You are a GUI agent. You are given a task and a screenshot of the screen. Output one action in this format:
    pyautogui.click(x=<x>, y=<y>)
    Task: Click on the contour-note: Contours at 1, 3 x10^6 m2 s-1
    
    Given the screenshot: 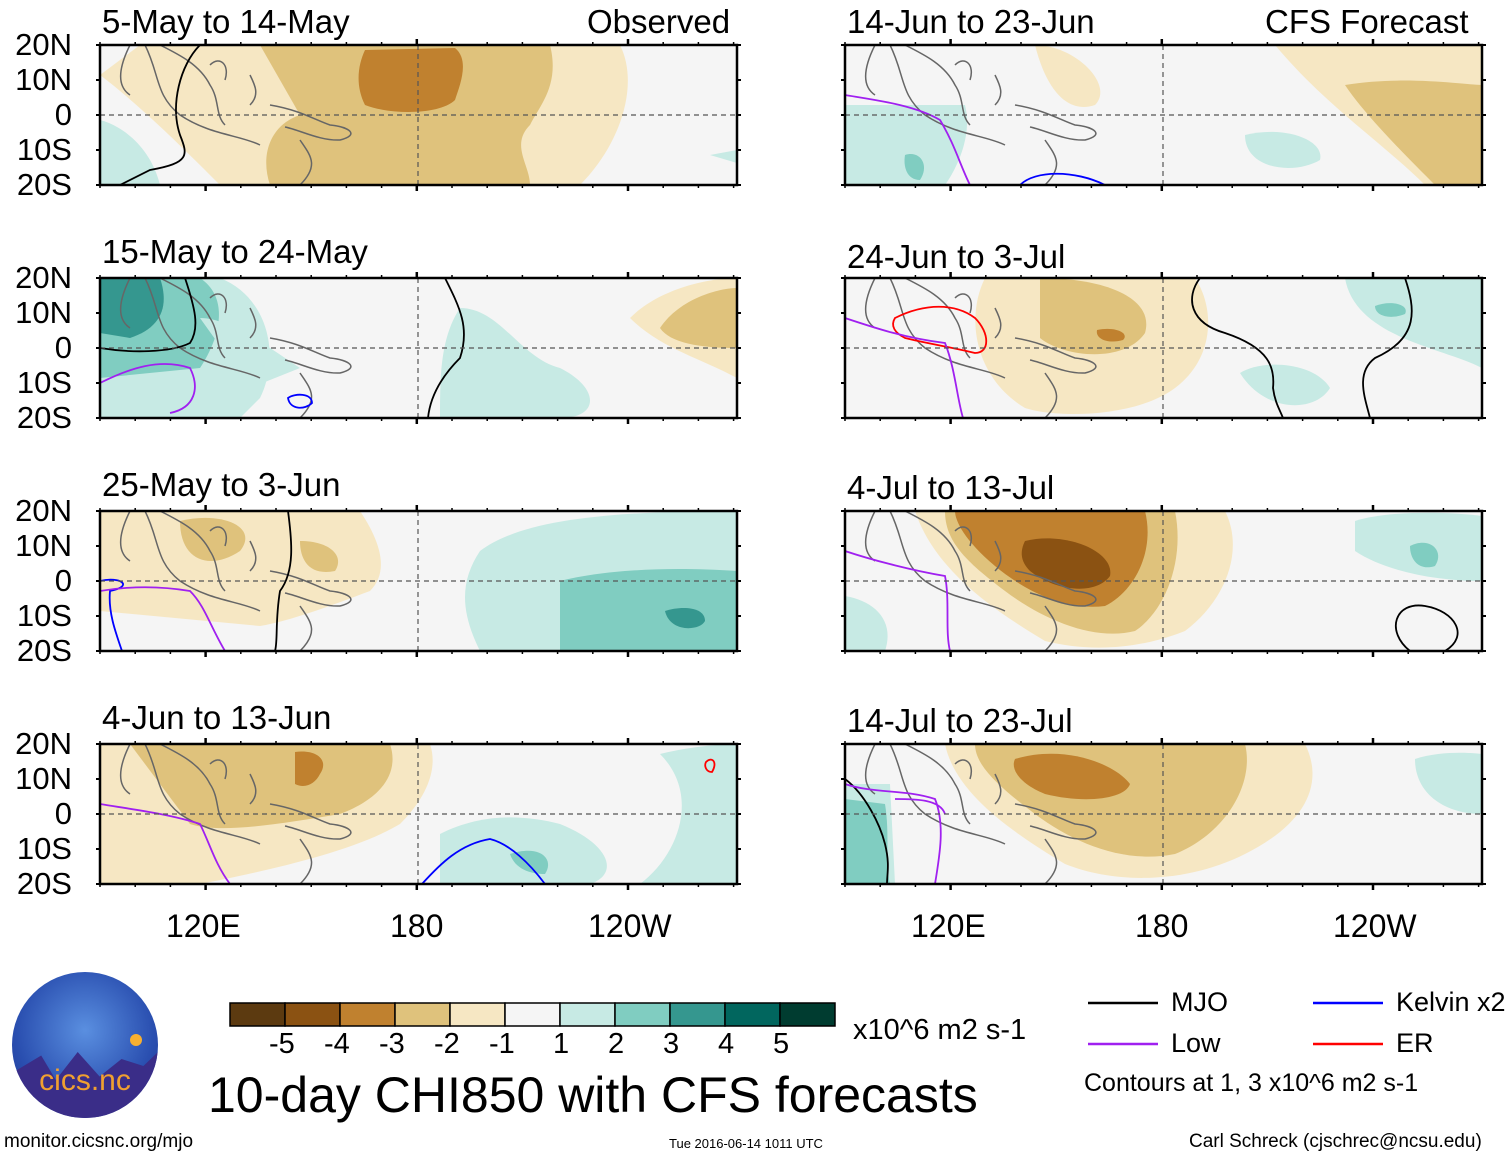 What is the action you would take?
    pyautogui.click(x=1251, y=1083)
    